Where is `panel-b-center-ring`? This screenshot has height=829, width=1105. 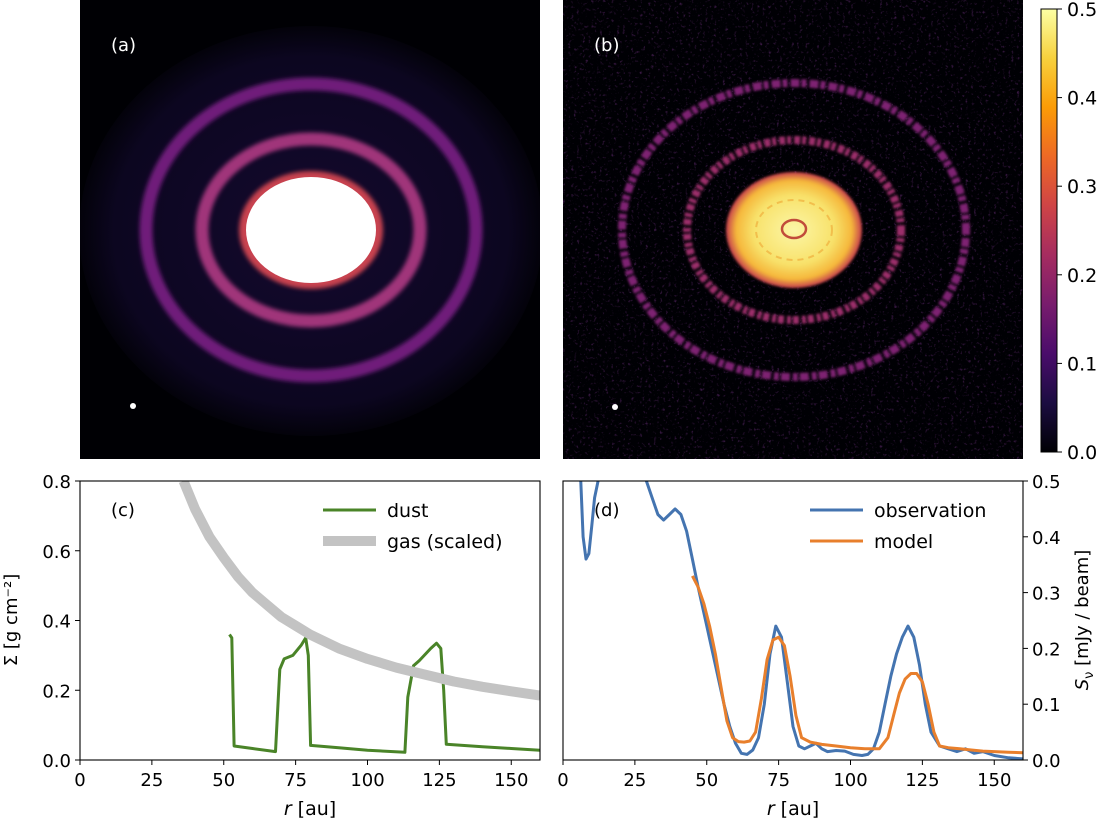 panel-b-center-ring is located at coordinates (794, 229).